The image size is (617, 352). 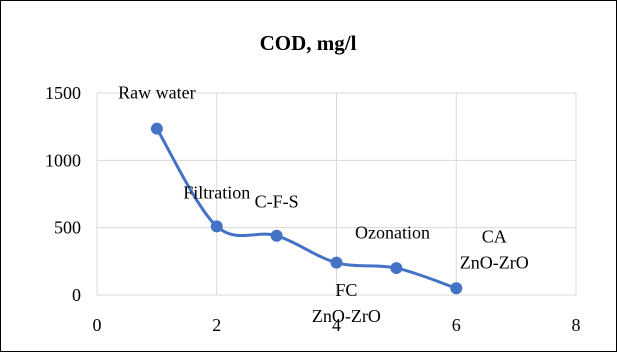 I want to click on x-tick-label: 6, so click(x=456, y=325).